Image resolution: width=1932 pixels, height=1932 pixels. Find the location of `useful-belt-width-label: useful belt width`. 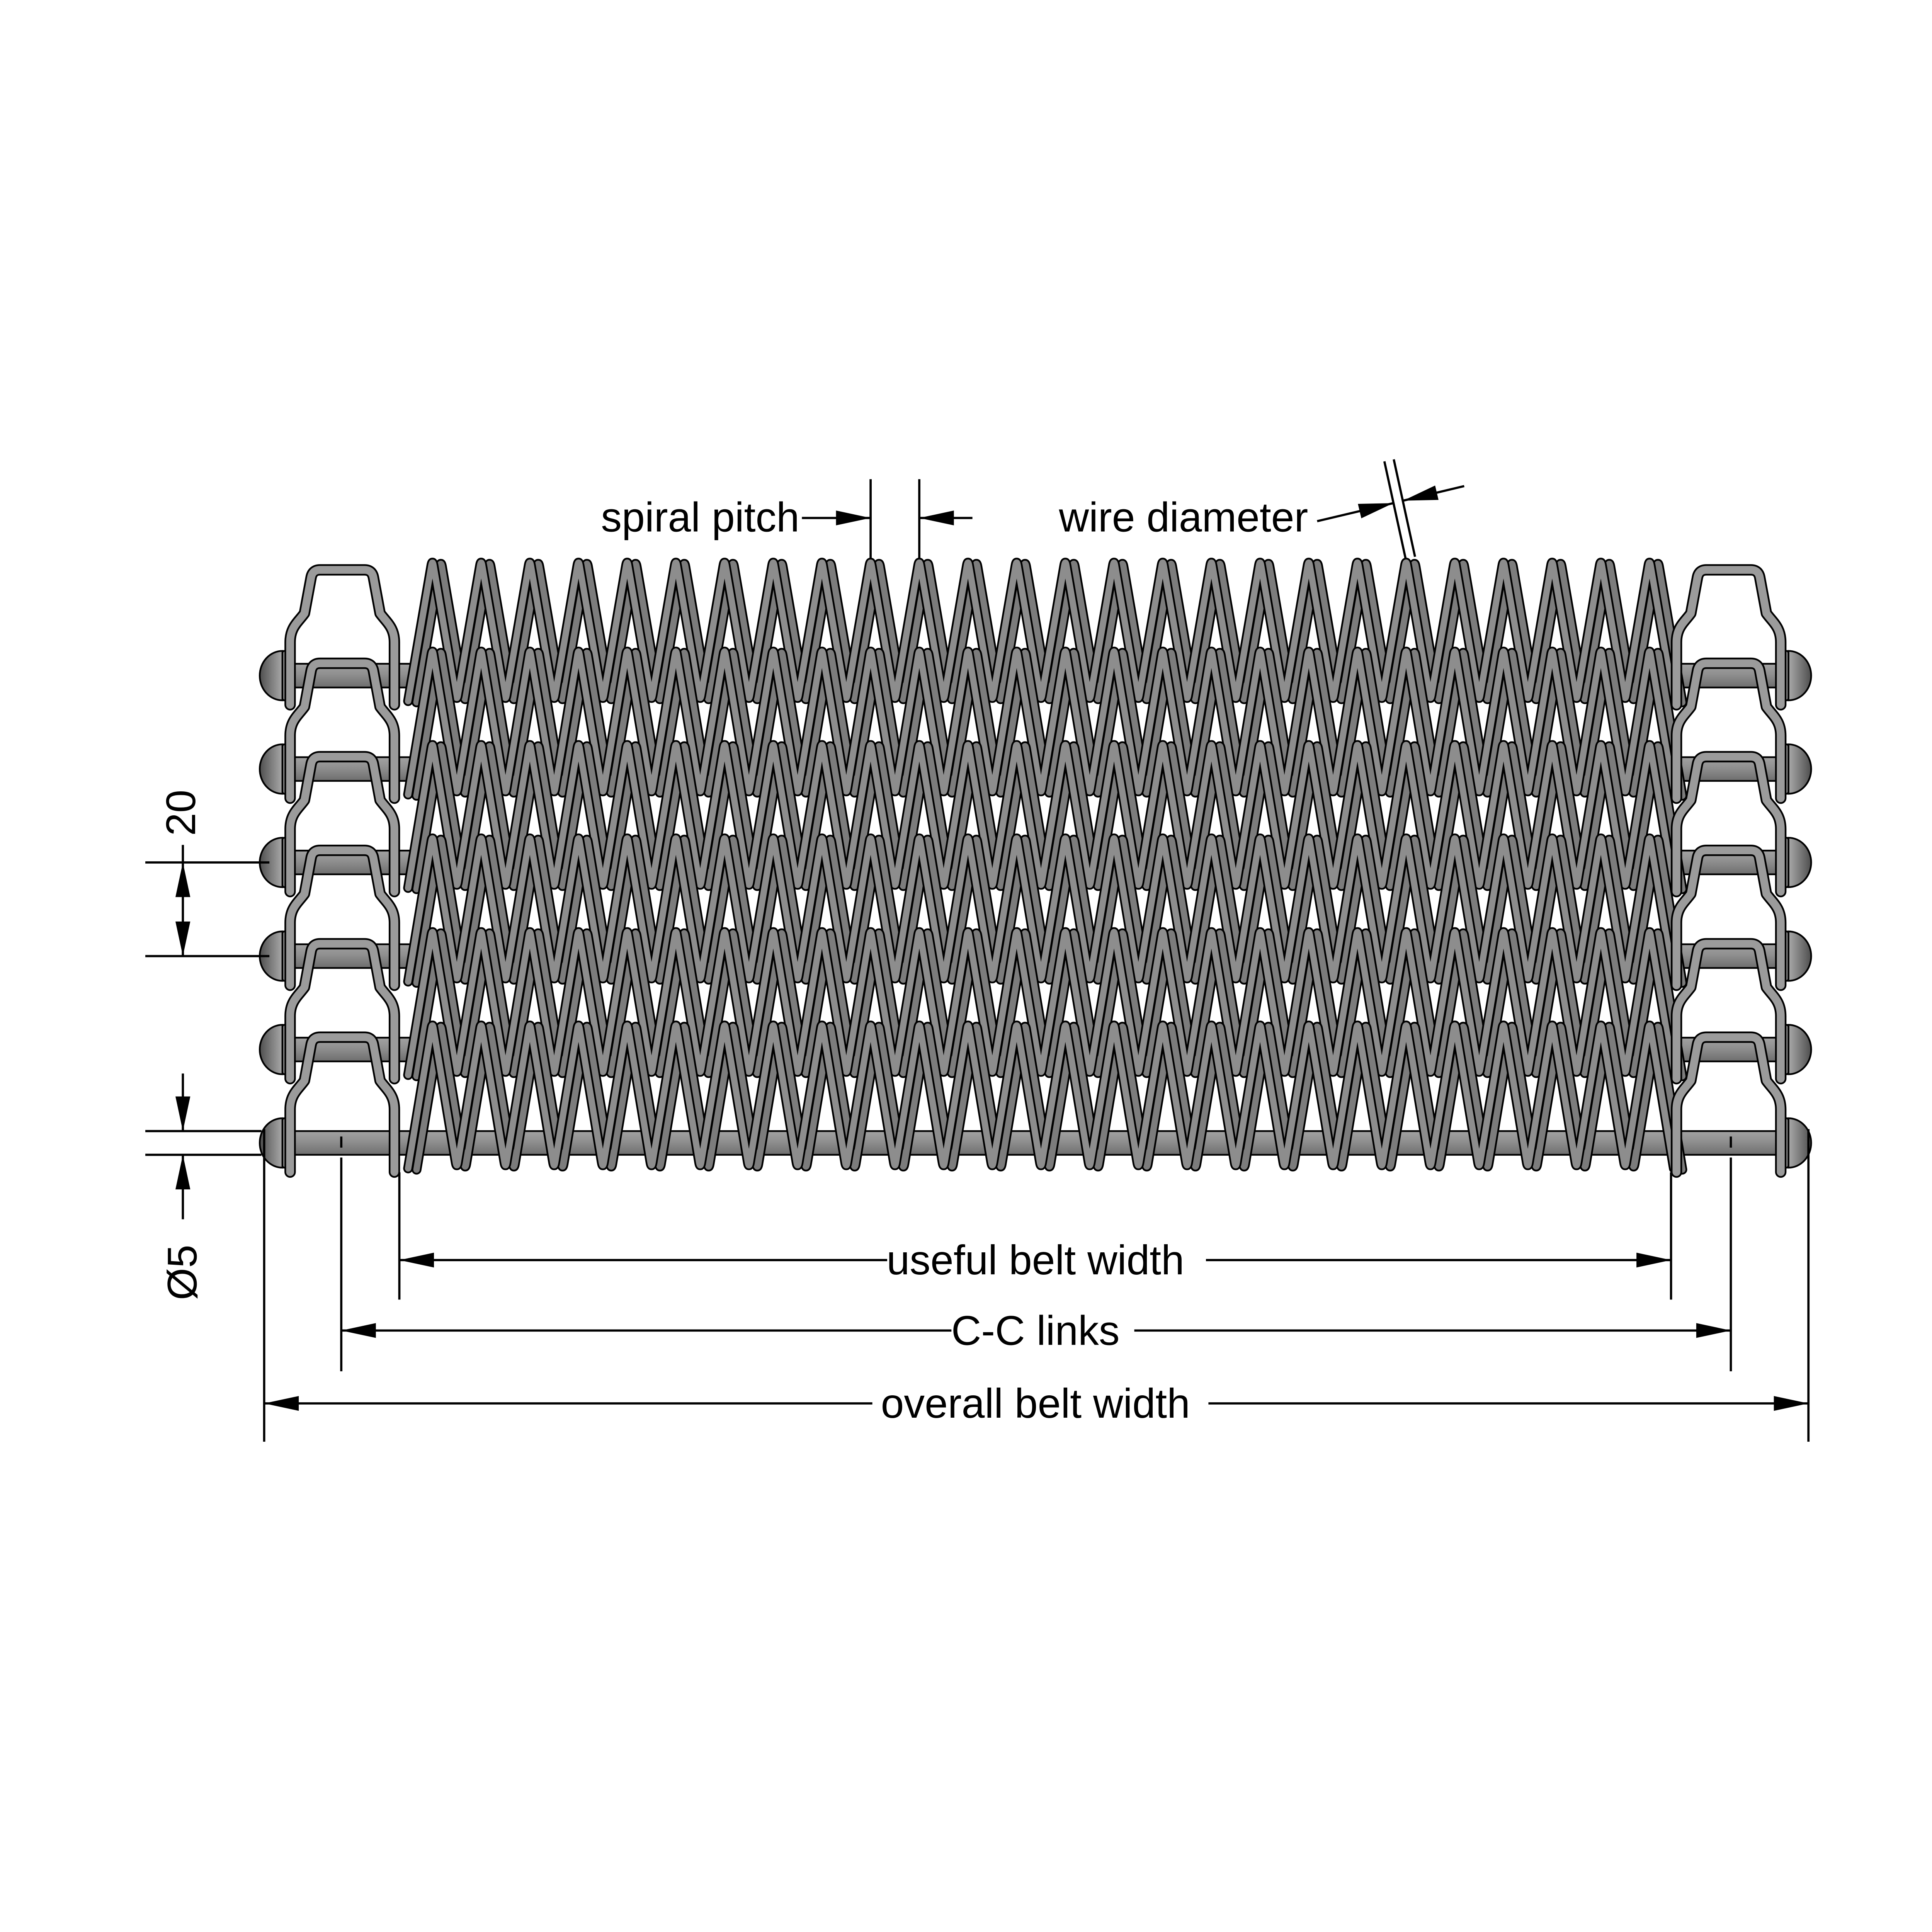

useful-belt-width-label: useful belt width is located at coordinates (1035, 1260).